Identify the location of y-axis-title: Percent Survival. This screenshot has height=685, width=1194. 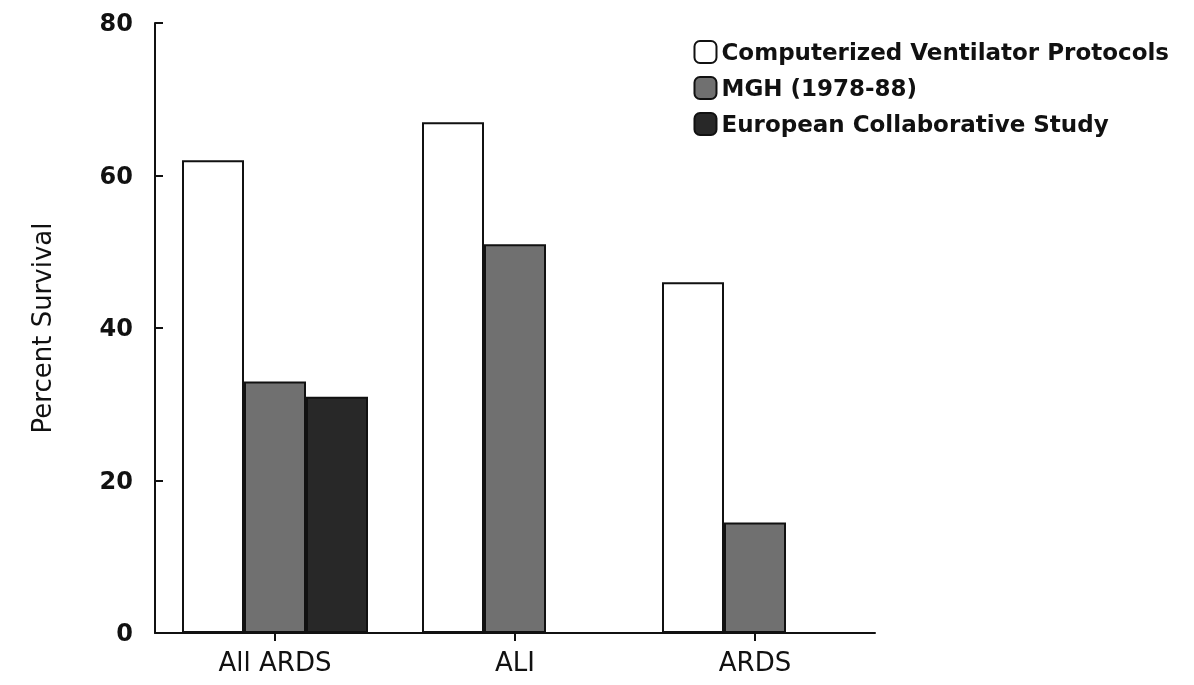
(42, 328).